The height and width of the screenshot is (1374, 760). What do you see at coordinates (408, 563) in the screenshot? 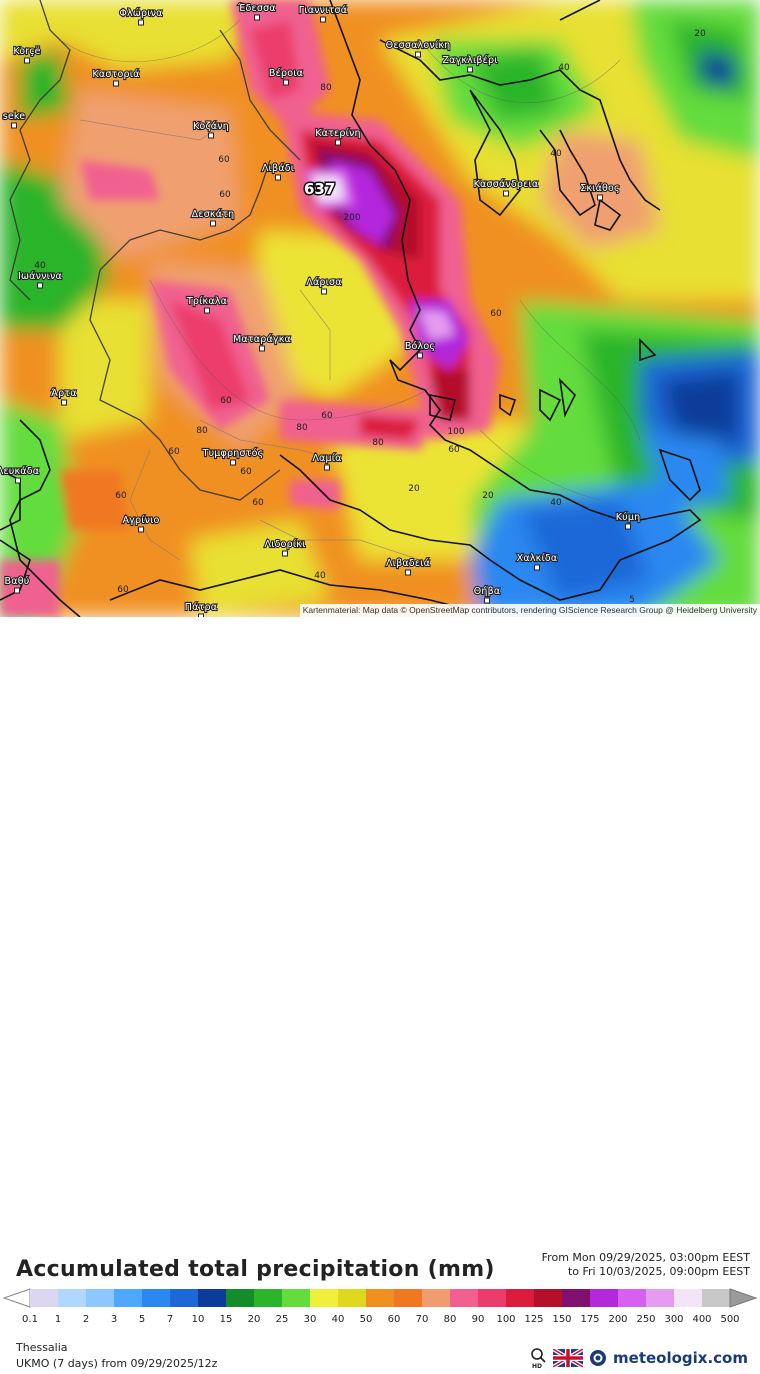
I see `city-label: Λιβαδειά` at bounding box center [408, 563].